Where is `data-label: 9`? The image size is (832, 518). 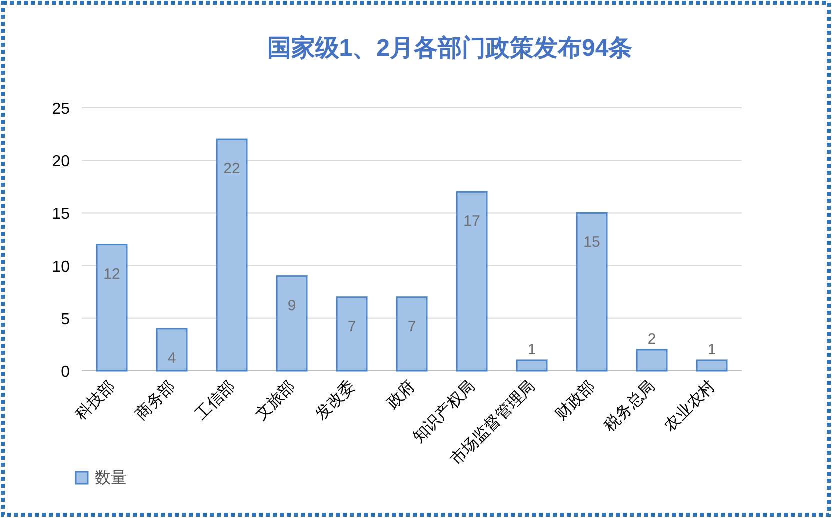 data-label: 9 is located at coordinates (292, 305).